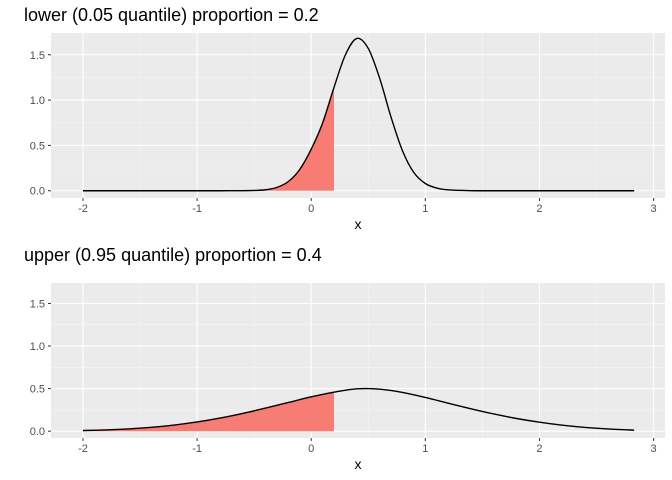  Describe the element at coordinates (171, 15) in the screenshot. I see `chart-title: lower (0.05 quantile) proportion = 0.2` at that location.